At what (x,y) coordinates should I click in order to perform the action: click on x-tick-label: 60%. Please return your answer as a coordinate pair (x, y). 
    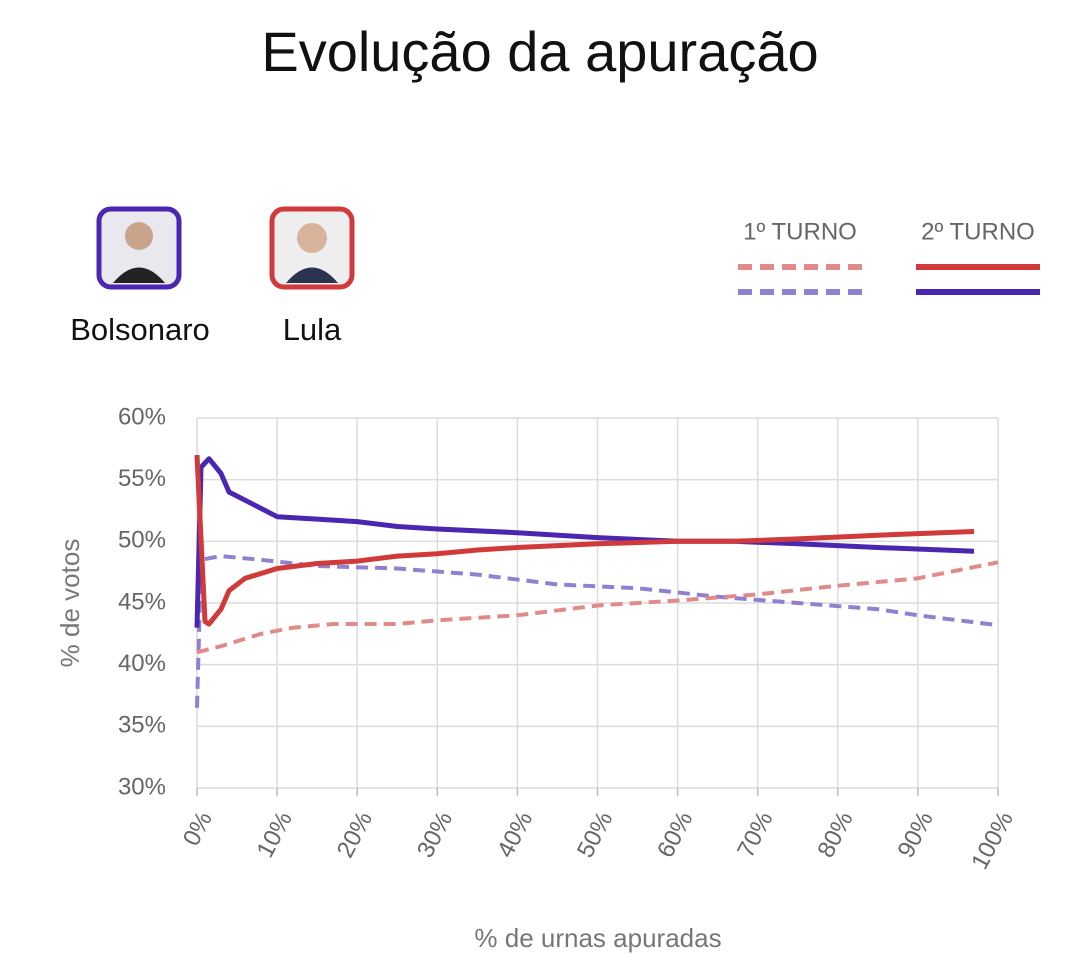
    Looking at the image, I should click on (675, 834).